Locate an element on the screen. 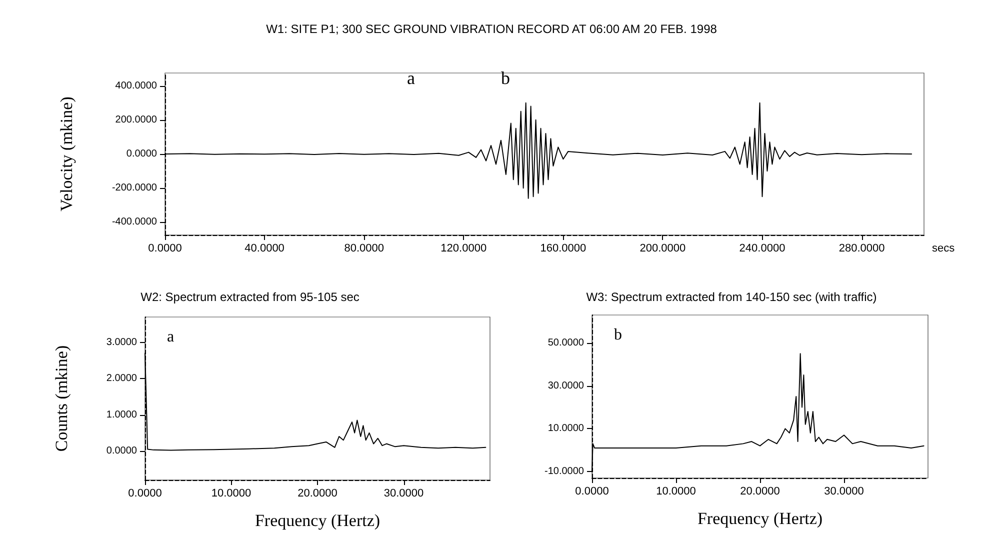 The width and height of the screenshot is (983, 548). y-tick-label: 3.0000 is located at coordinates (122, 342).